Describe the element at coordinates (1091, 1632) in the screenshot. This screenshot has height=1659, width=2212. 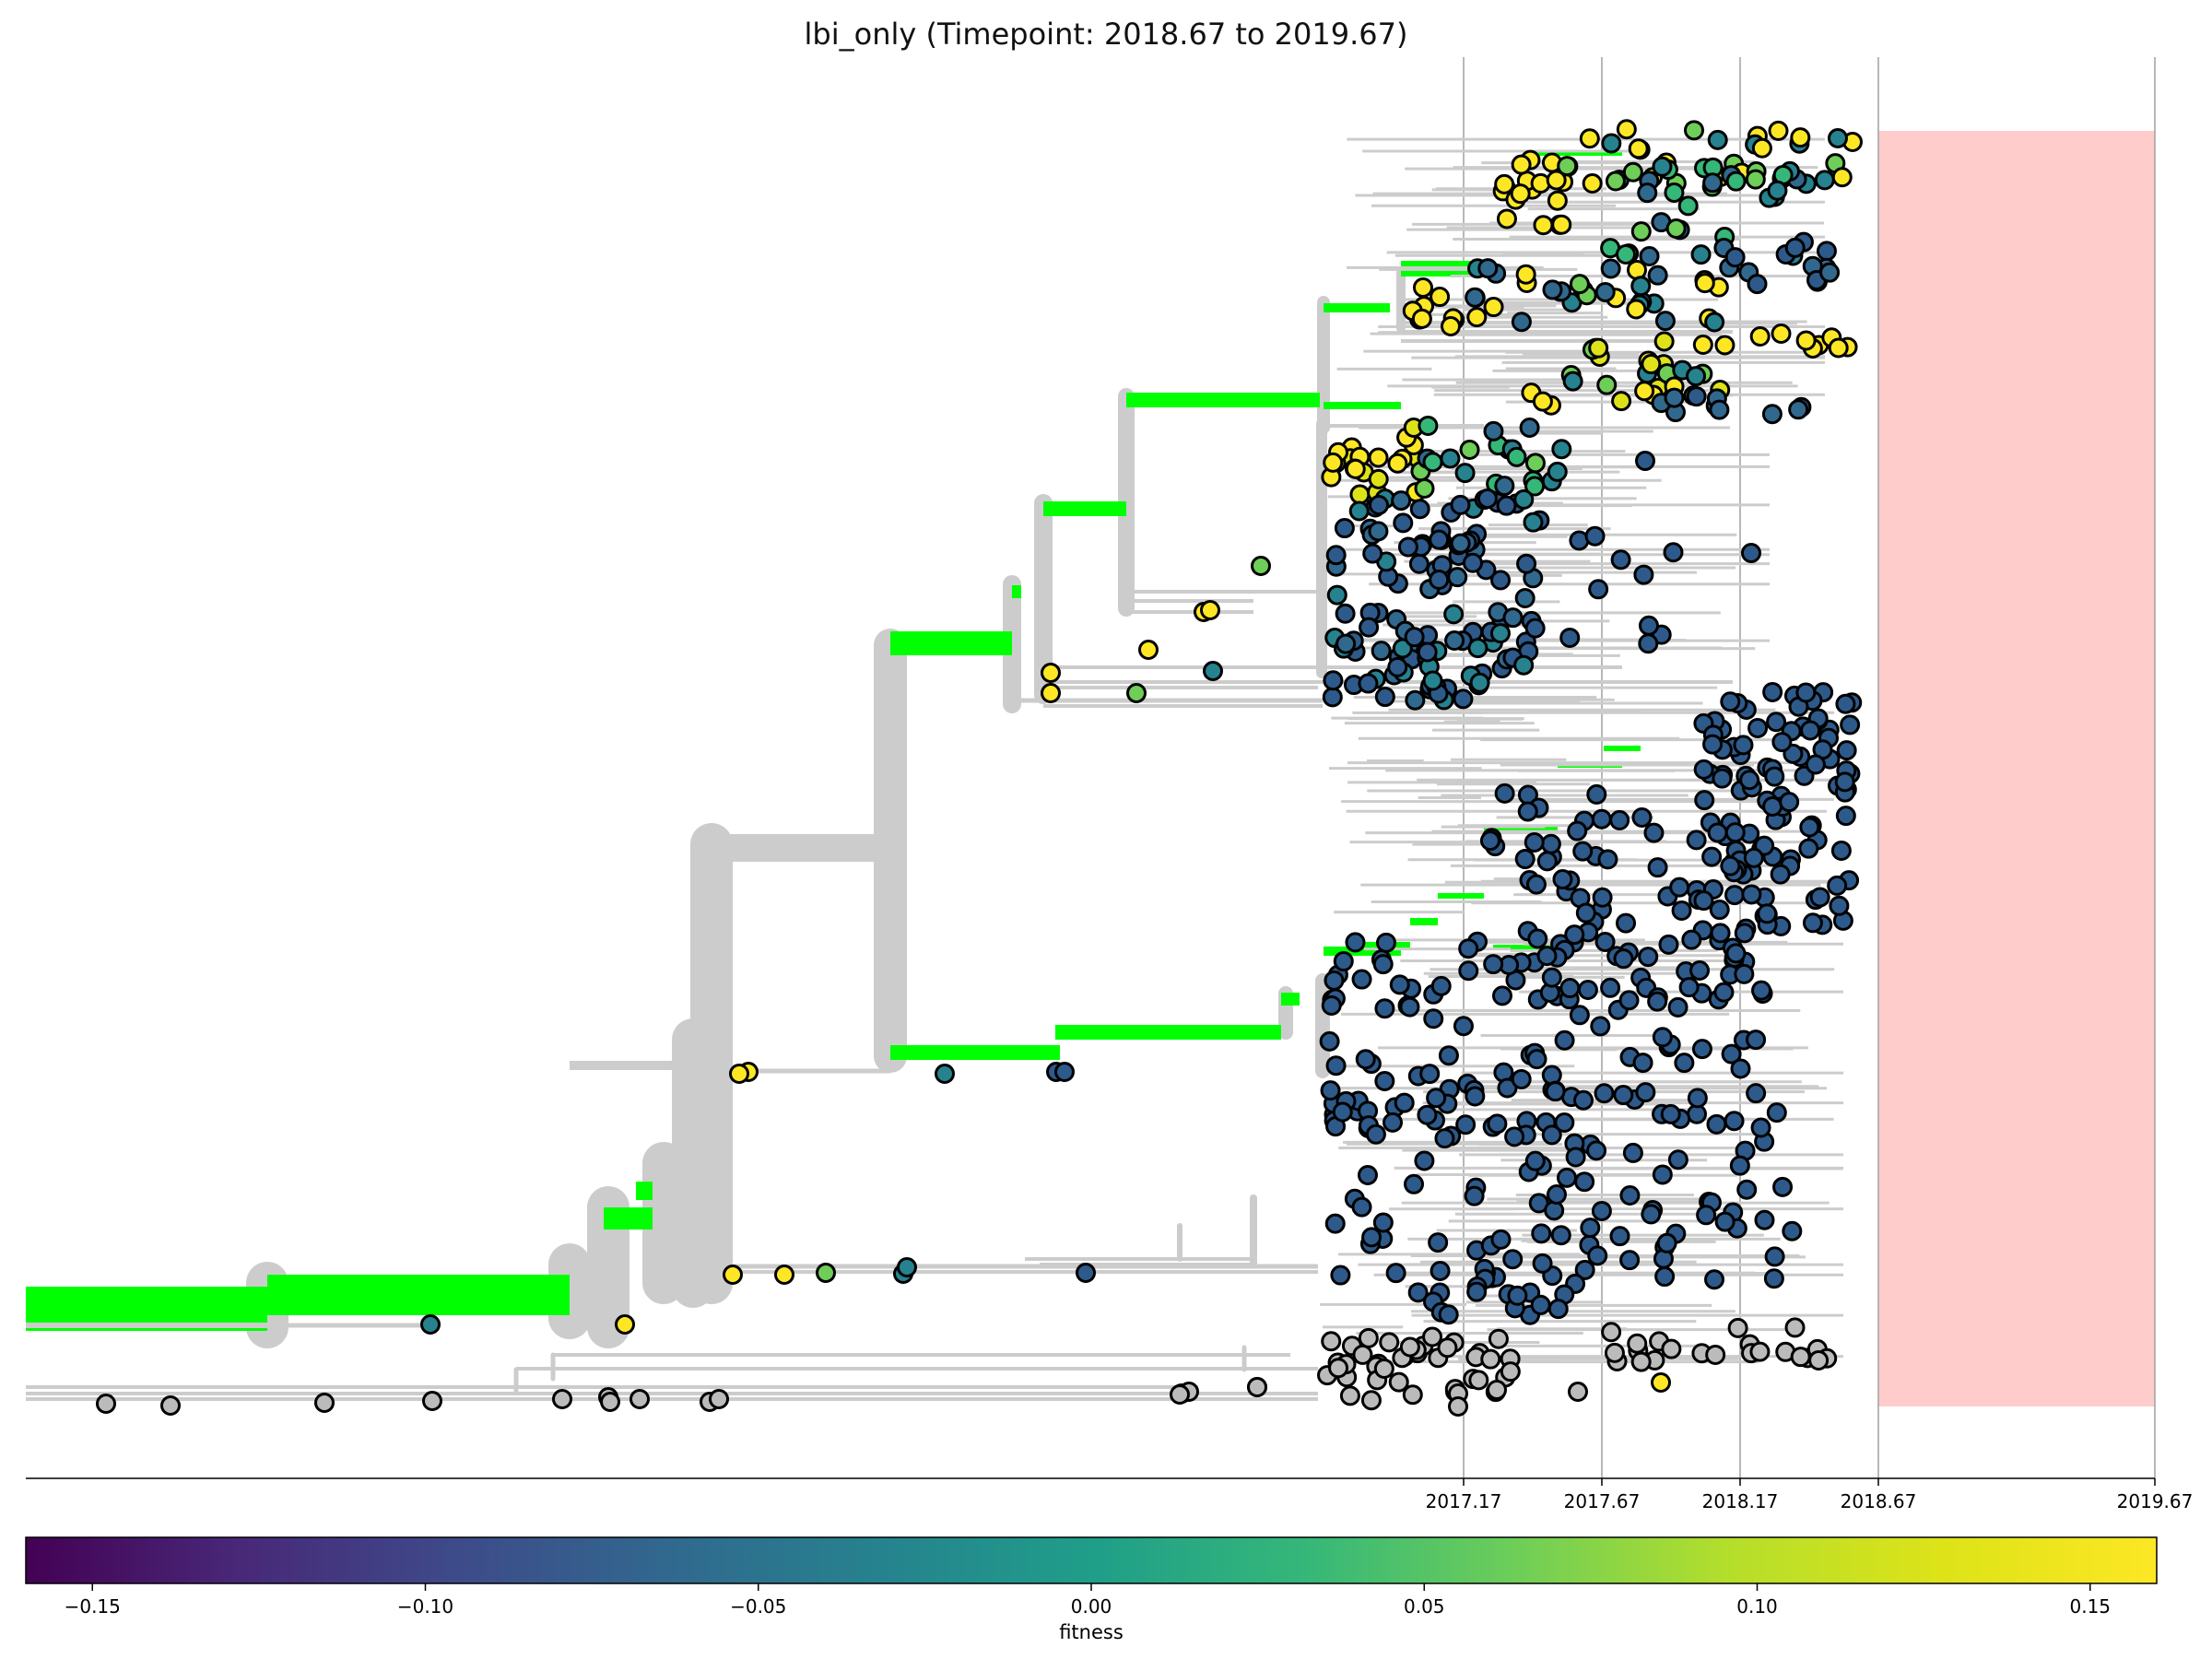
I see `colorbar-label: fitness` at that location.